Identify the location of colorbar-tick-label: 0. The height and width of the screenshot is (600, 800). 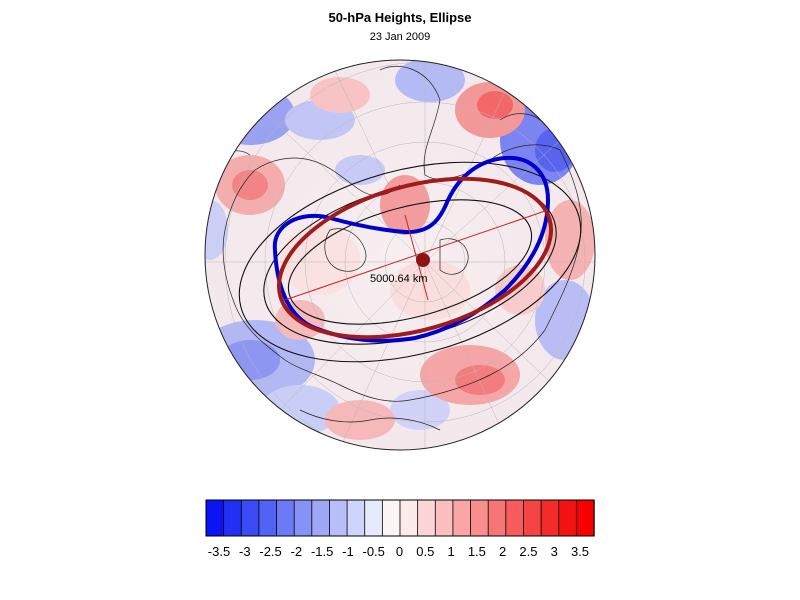
(399, 551).